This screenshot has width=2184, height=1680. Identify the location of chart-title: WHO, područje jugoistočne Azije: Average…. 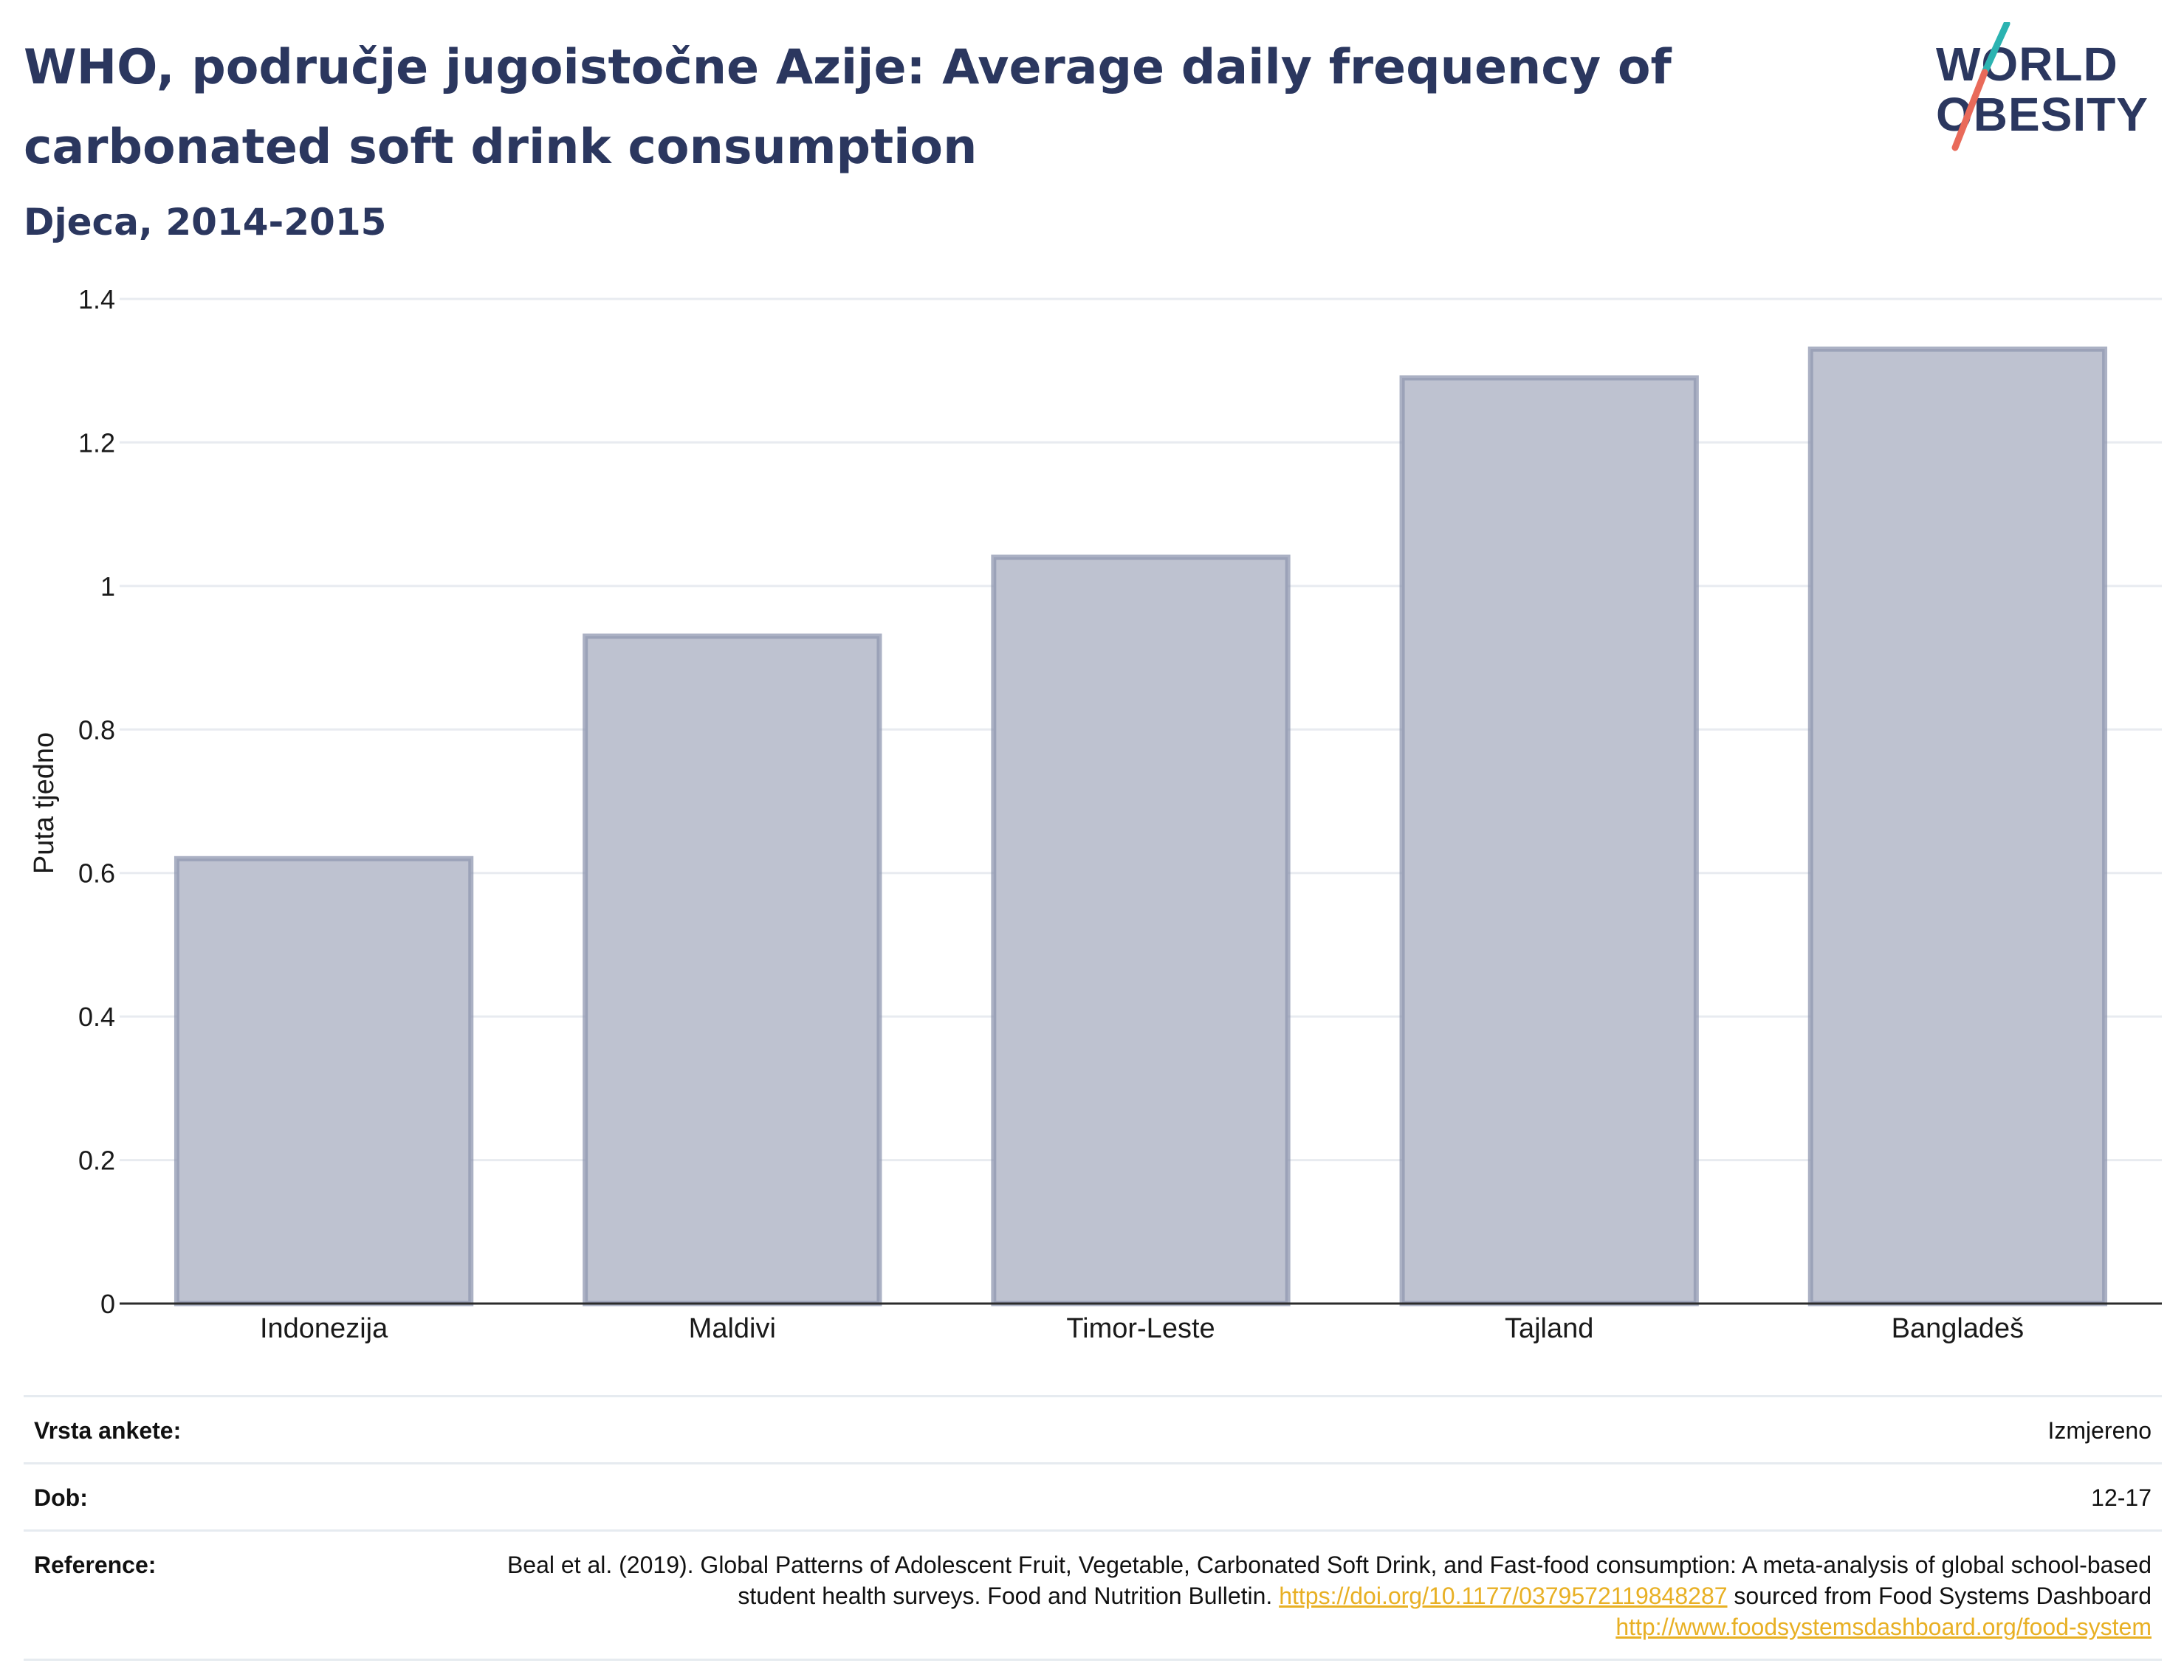
(848, 107).